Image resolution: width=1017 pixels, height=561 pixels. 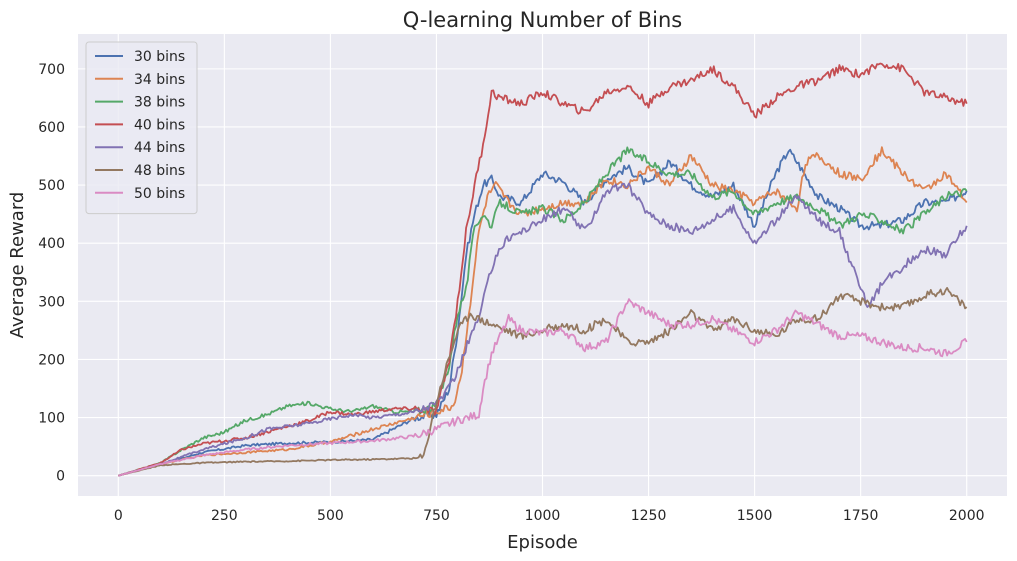 I want to click on x-tick-label: 1000, so click(x=543, y=516).